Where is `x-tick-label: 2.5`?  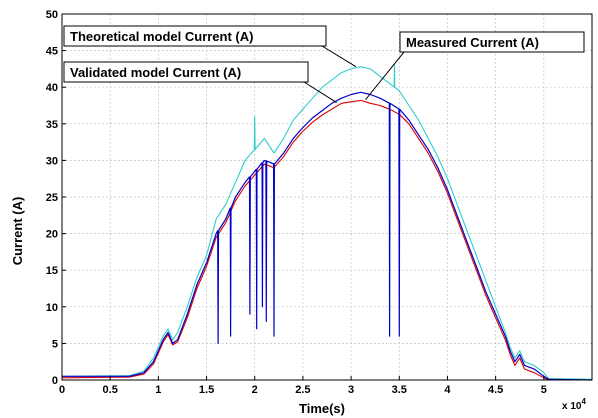
x-tick-label: 2.5 is located at coordinates (302, 390).